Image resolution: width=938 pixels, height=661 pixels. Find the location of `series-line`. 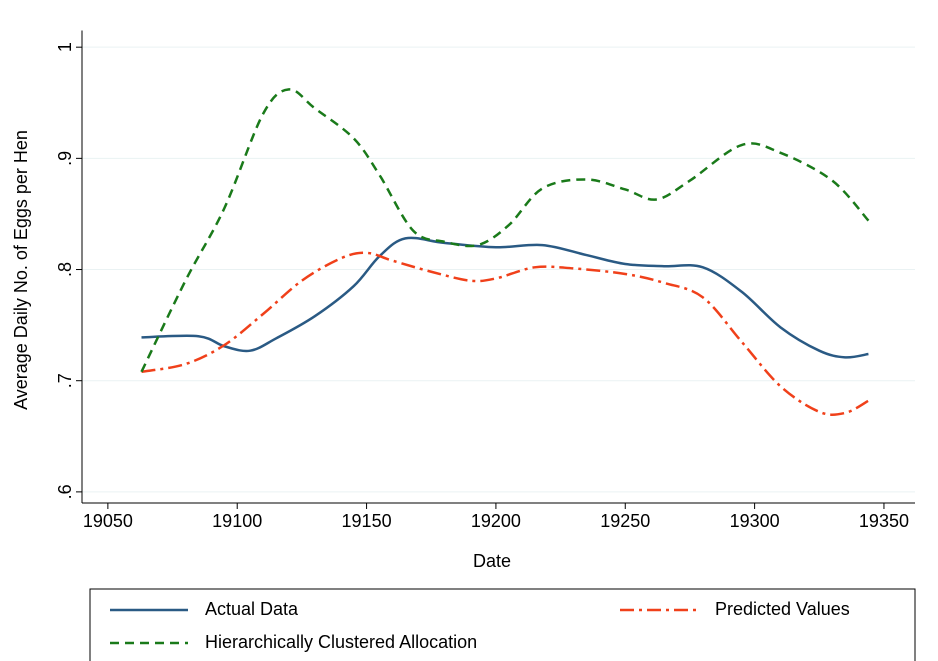

series-line is located at coordinates (505, 297).